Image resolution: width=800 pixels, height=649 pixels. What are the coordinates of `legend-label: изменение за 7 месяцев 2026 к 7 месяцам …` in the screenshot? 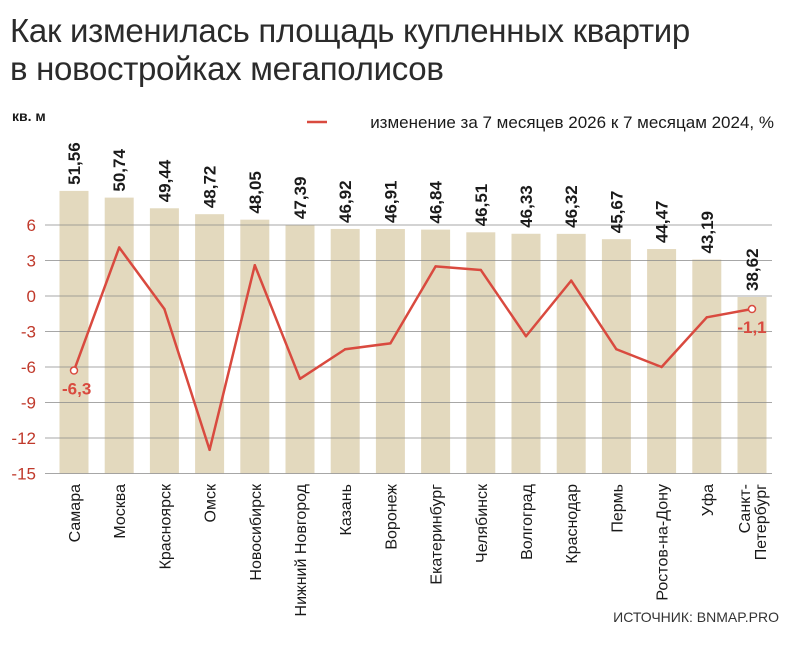 It's located at (572, 122).